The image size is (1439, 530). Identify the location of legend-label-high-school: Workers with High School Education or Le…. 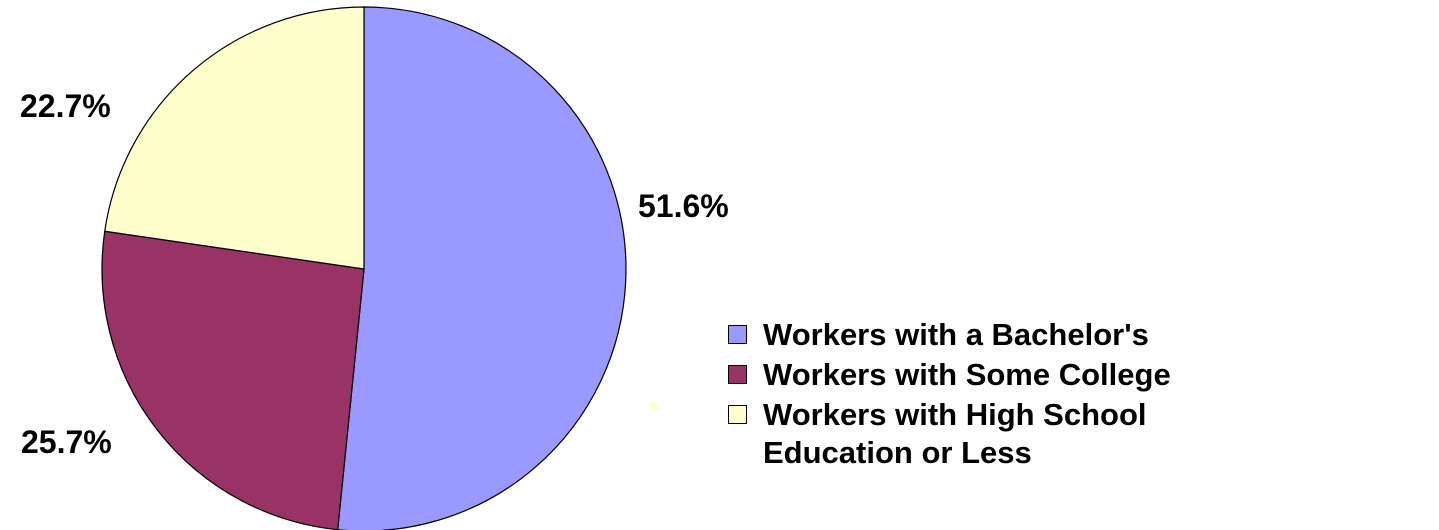
(955, 433).